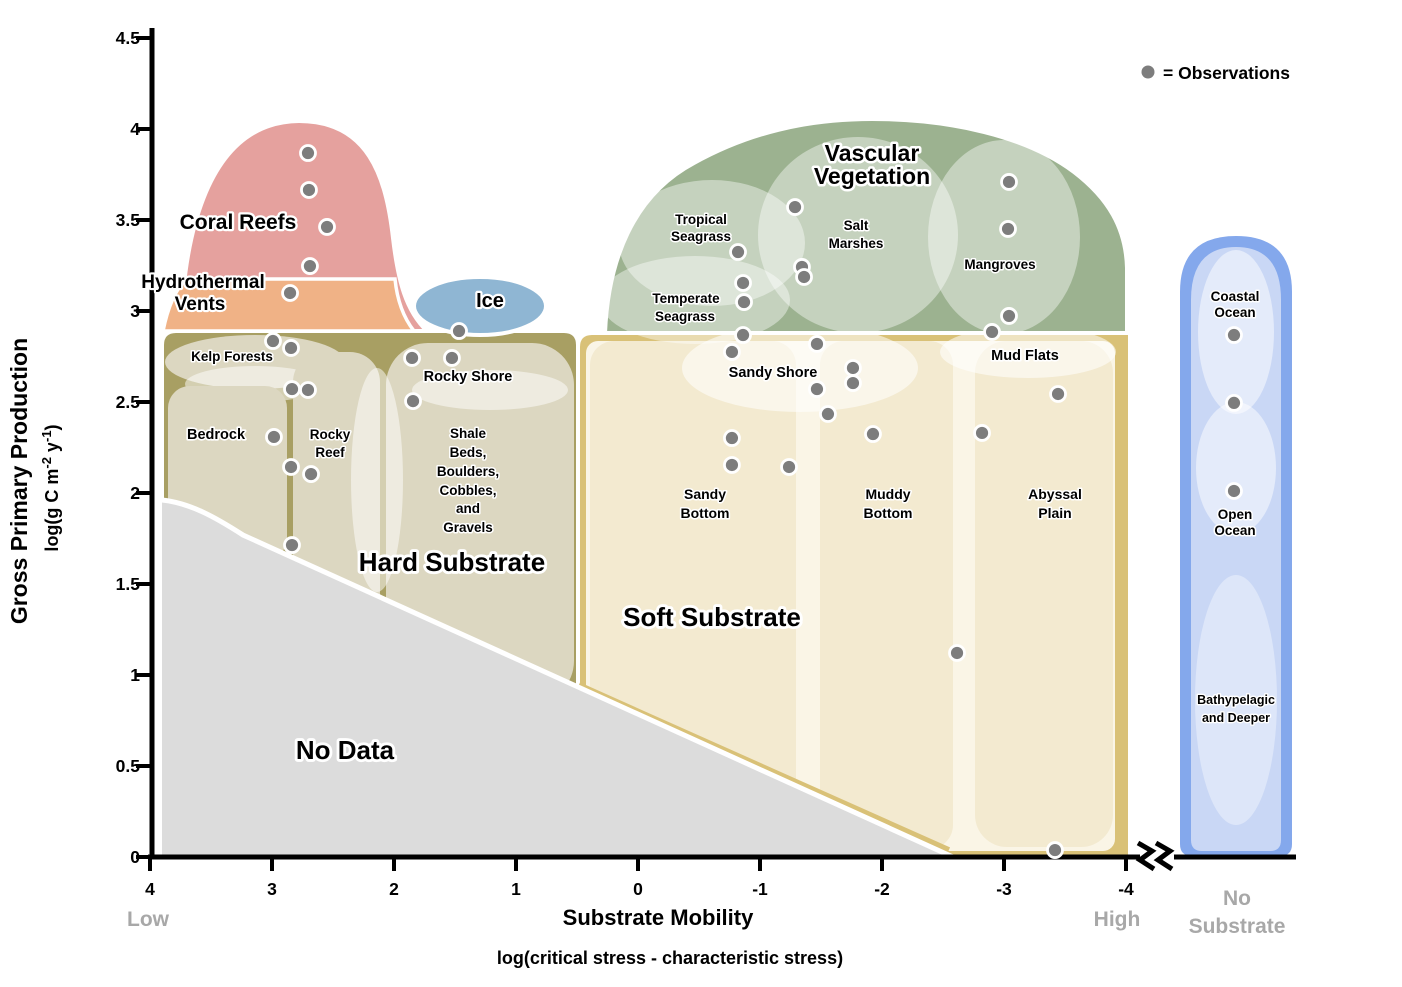 This screenshot has height=987, width=1402. Describe the element at coordinates (1148, 72) in the screenshot. I see `legend-observation-dot` at that location.